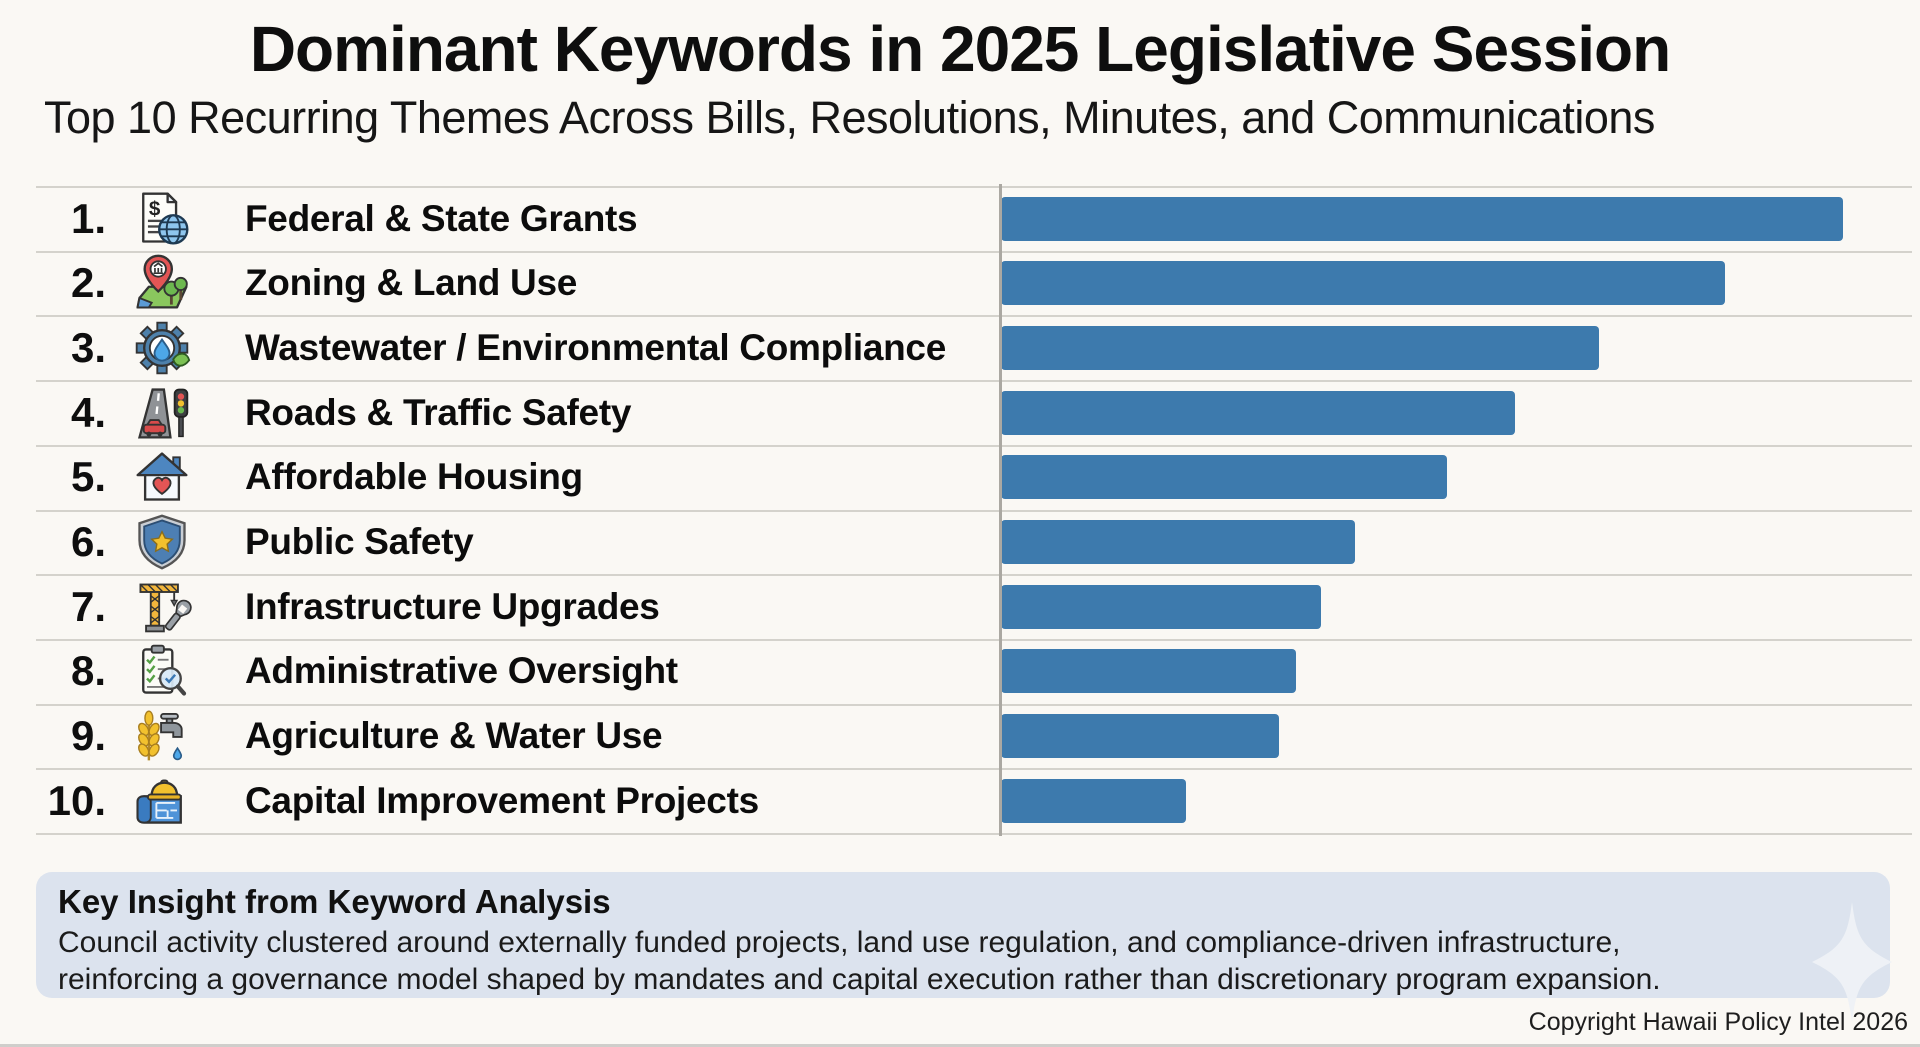 The height and width of the screenshot is (1047, 1920). I want to click on keyword-label: Federal & State Grants, so click(441, 218).